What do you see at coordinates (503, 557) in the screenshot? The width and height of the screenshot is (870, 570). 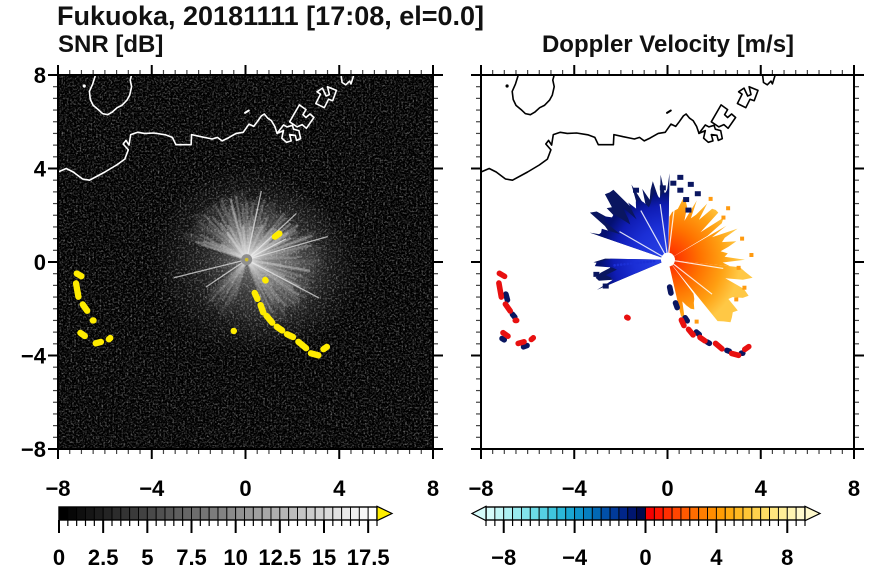 I see `velocity-colorbar-label: −8` at bounding box center [503, 557].